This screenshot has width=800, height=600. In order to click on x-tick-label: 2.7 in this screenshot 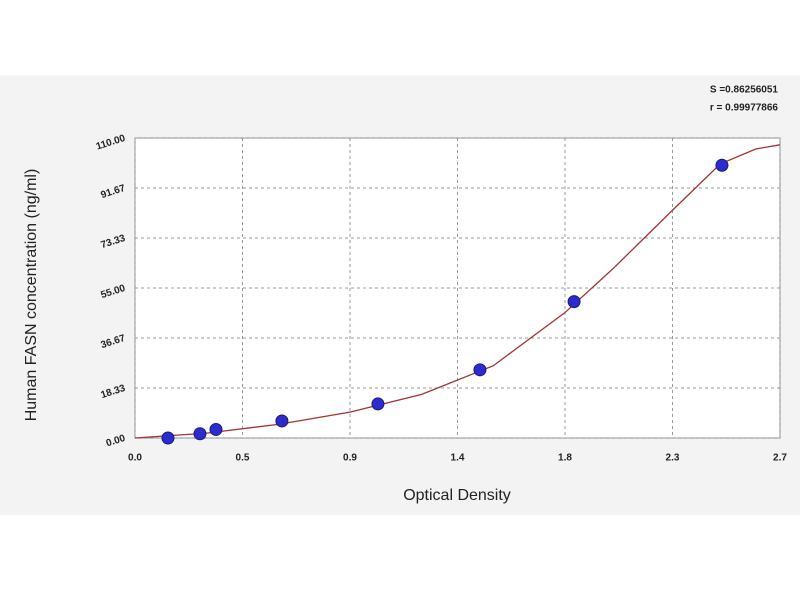, I will do `click(780, 458)`.